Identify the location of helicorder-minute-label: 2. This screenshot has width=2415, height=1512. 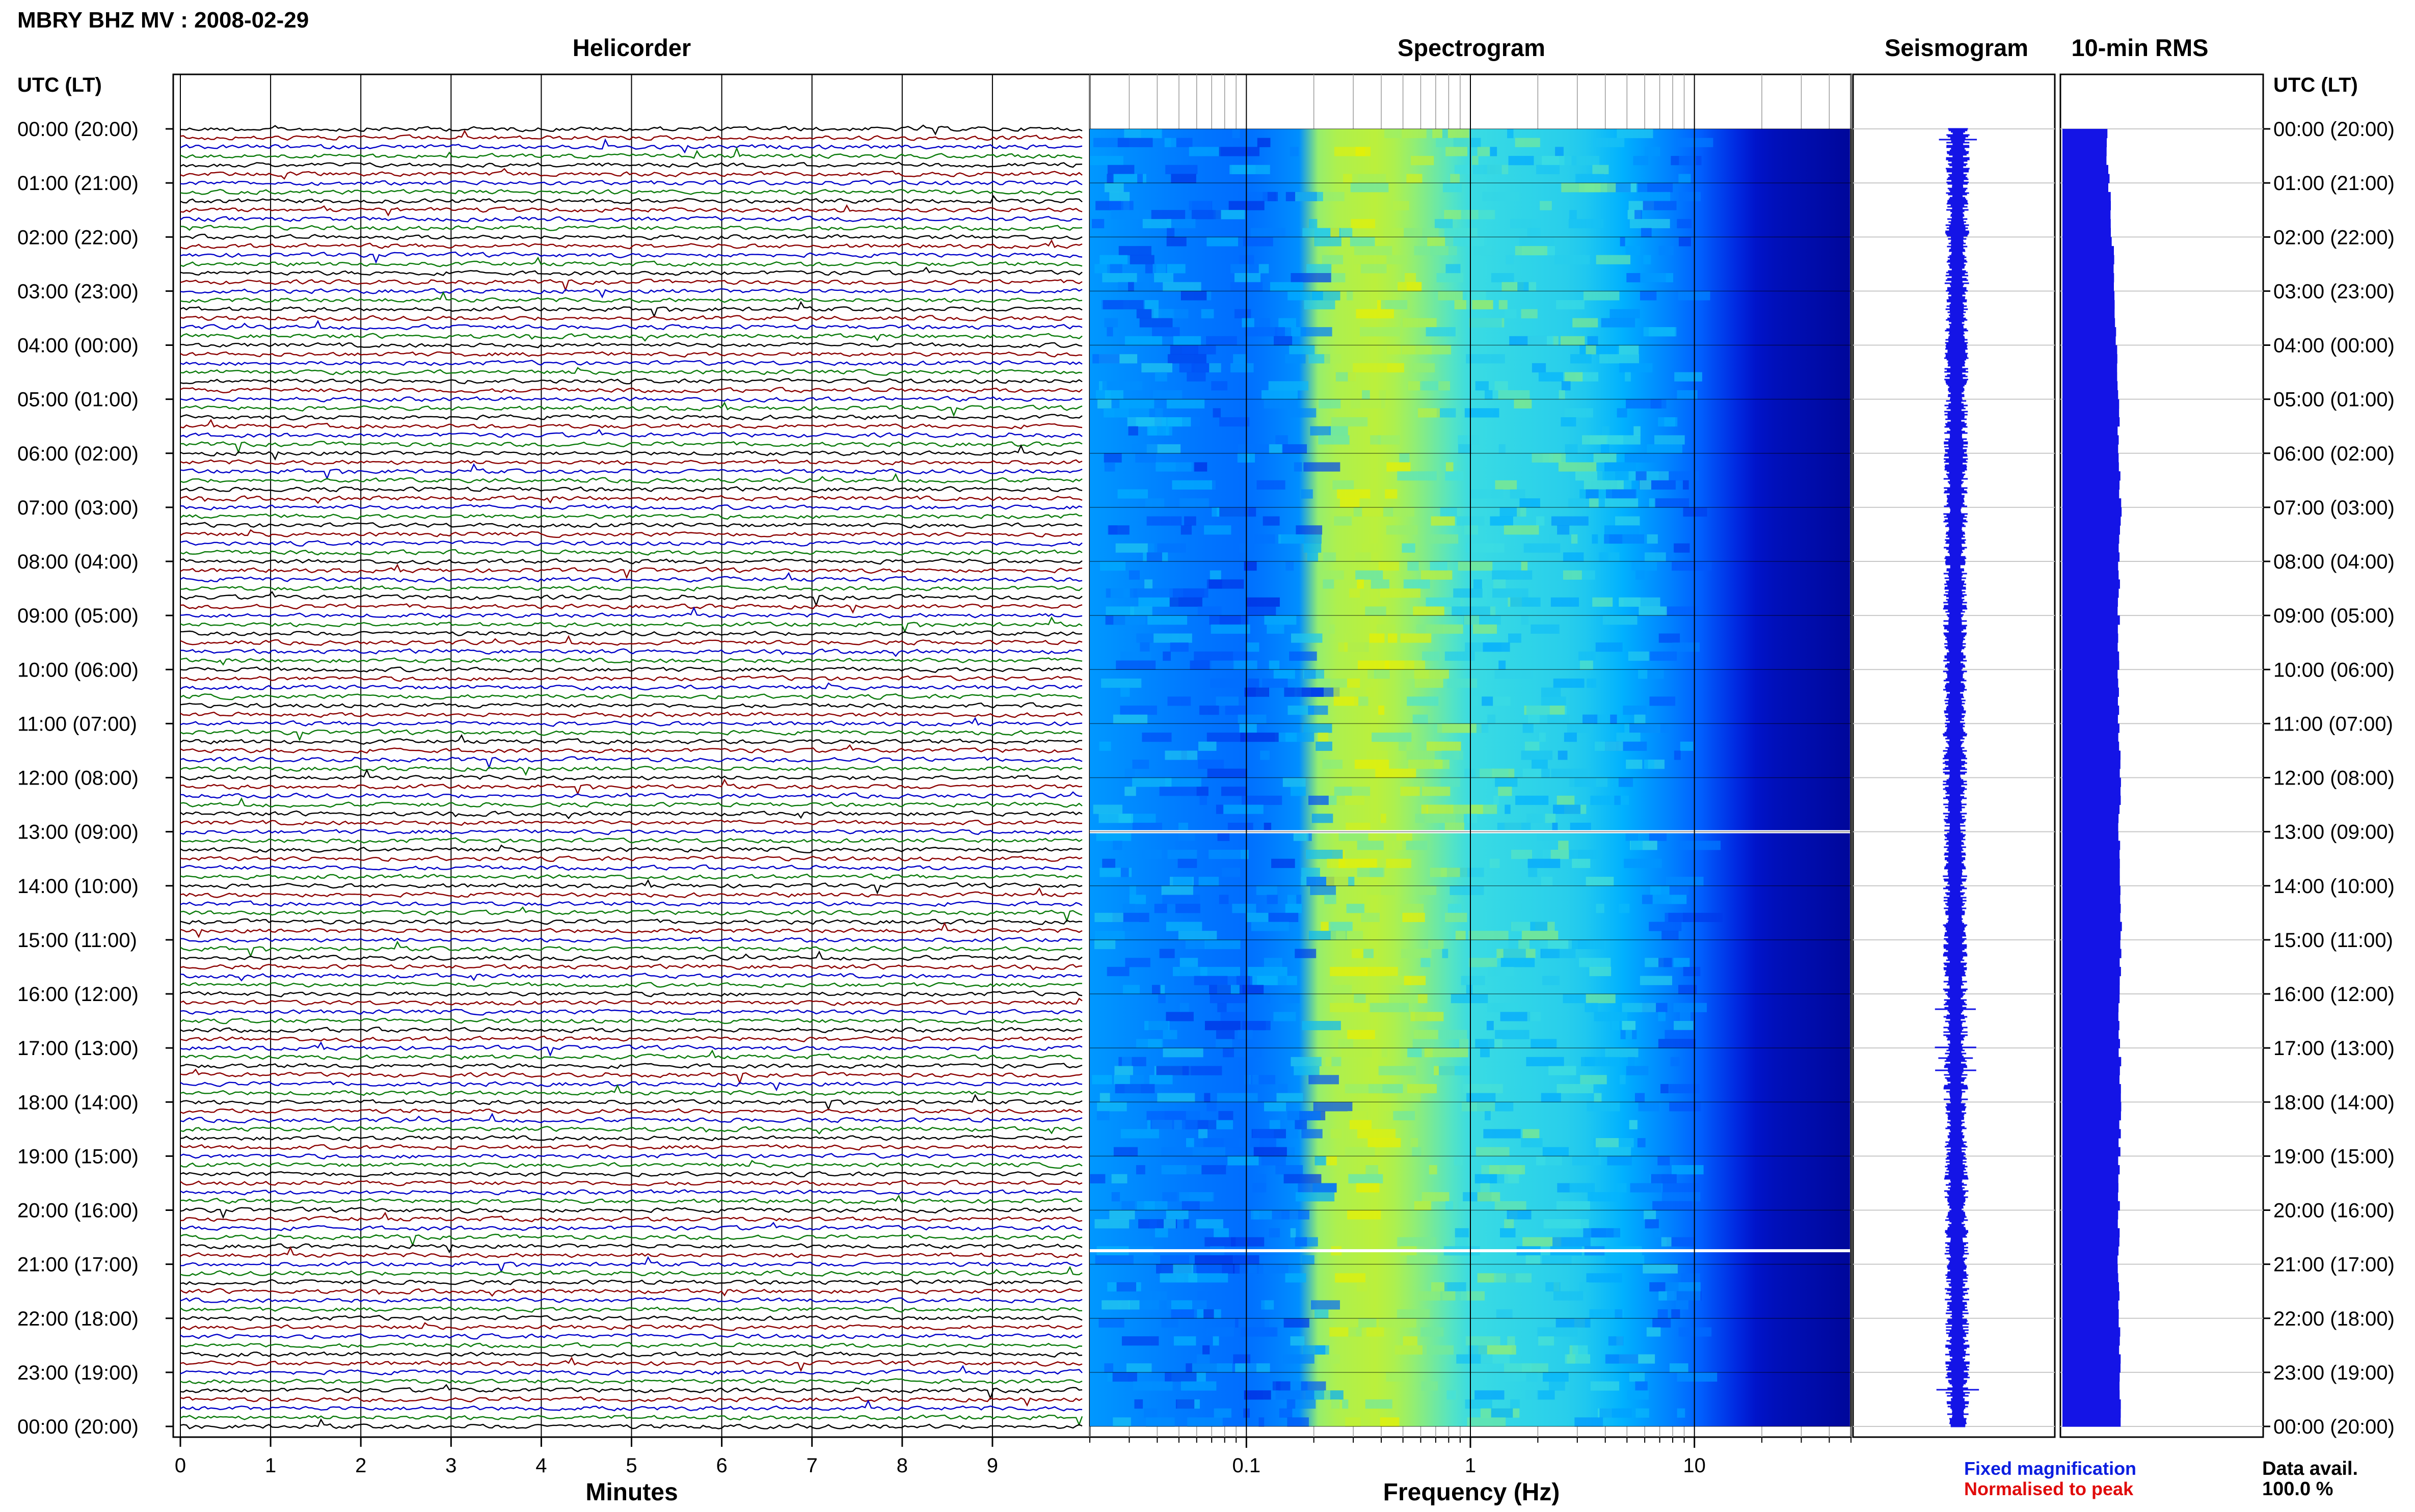
(361, 1465).